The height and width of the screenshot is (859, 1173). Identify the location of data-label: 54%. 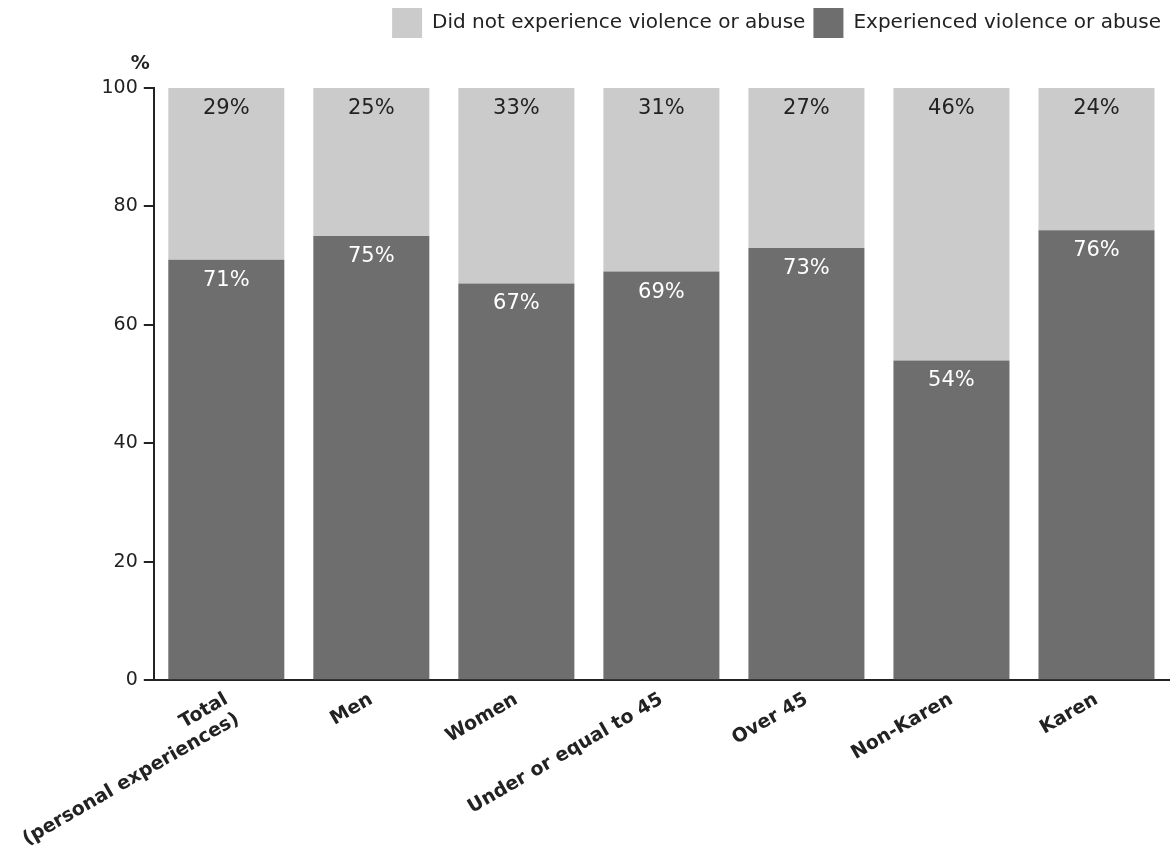
(951, 379).